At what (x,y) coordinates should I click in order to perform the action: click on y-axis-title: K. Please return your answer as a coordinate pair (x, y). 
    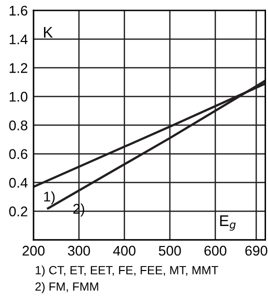
    Looking at the image, I should click on (48, 32).